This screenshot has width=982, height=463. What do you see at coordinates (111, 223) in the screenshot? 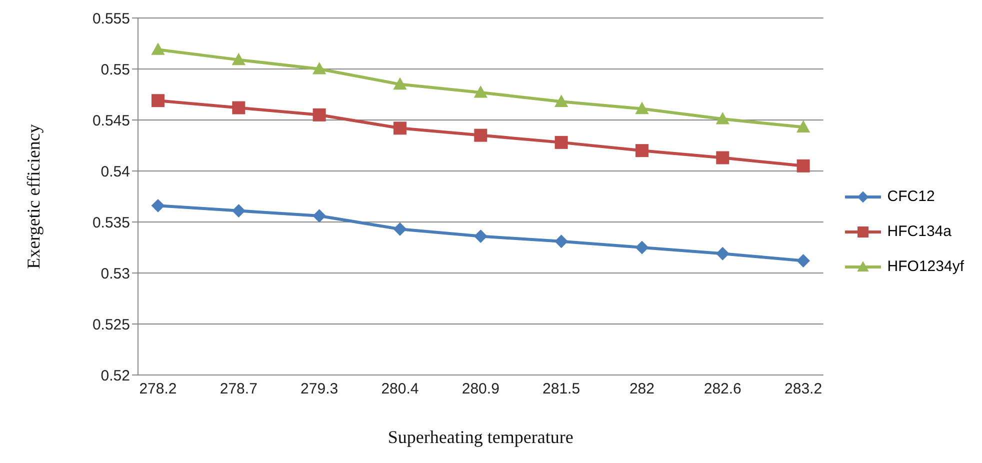
I see `y-tick-label: 0.535` at bounding box center [111, 223].